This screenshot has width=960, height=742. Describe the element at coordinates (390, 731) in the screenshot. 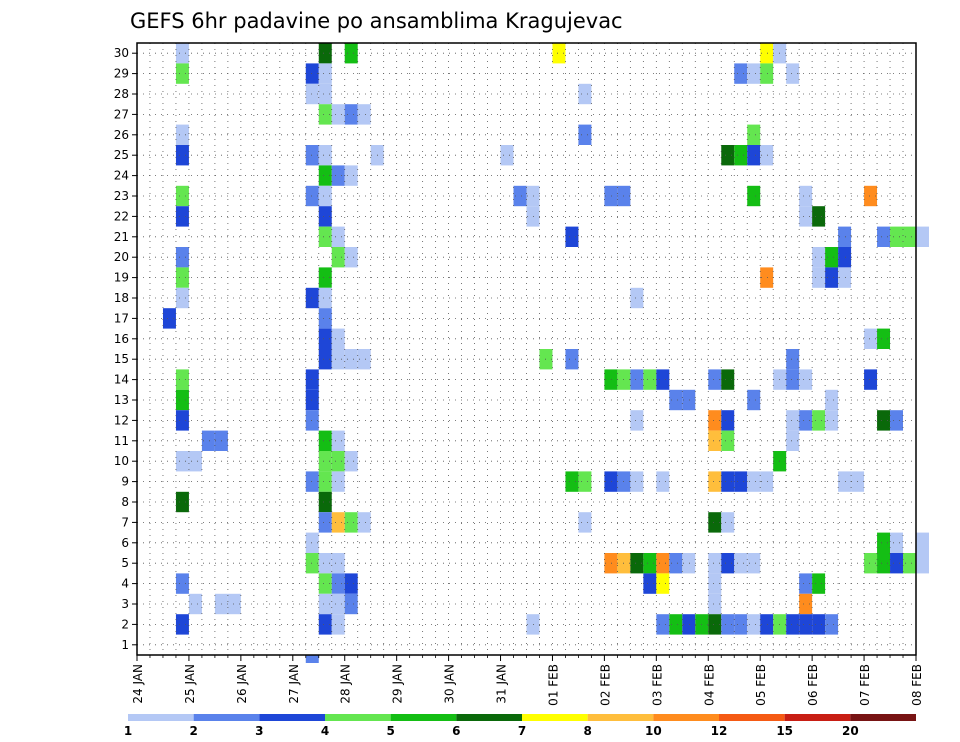

I see `colorbar-label: 5` at that location.